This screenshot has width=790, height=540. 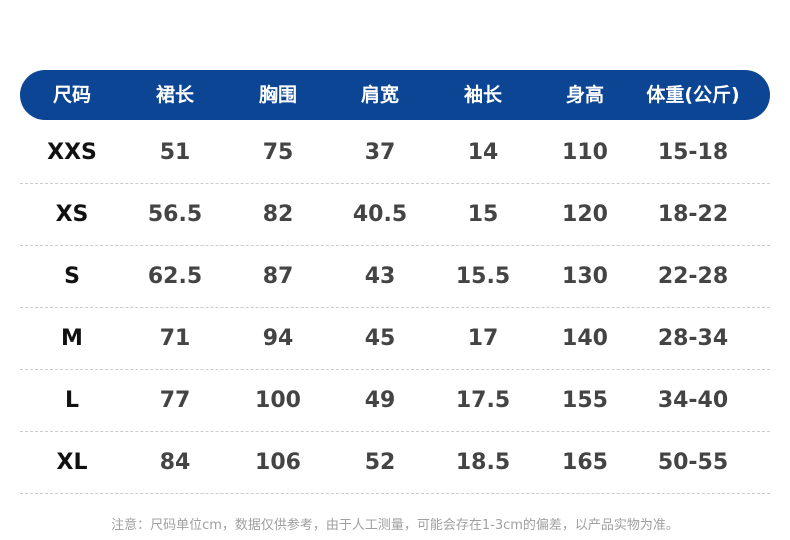 I want to click on size-cell: L, so click(x=72, y=400).